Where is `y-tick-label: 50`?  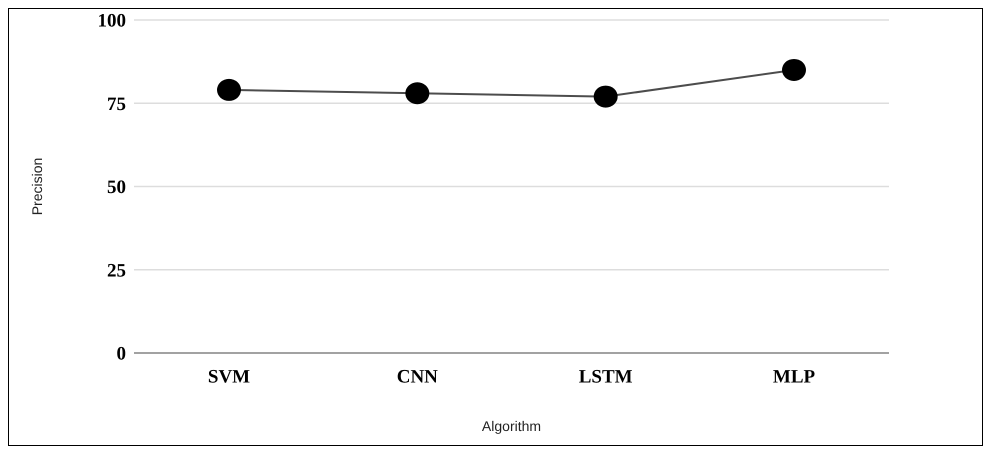 y-tick-label: 50 is located at coordinates (116, 187).